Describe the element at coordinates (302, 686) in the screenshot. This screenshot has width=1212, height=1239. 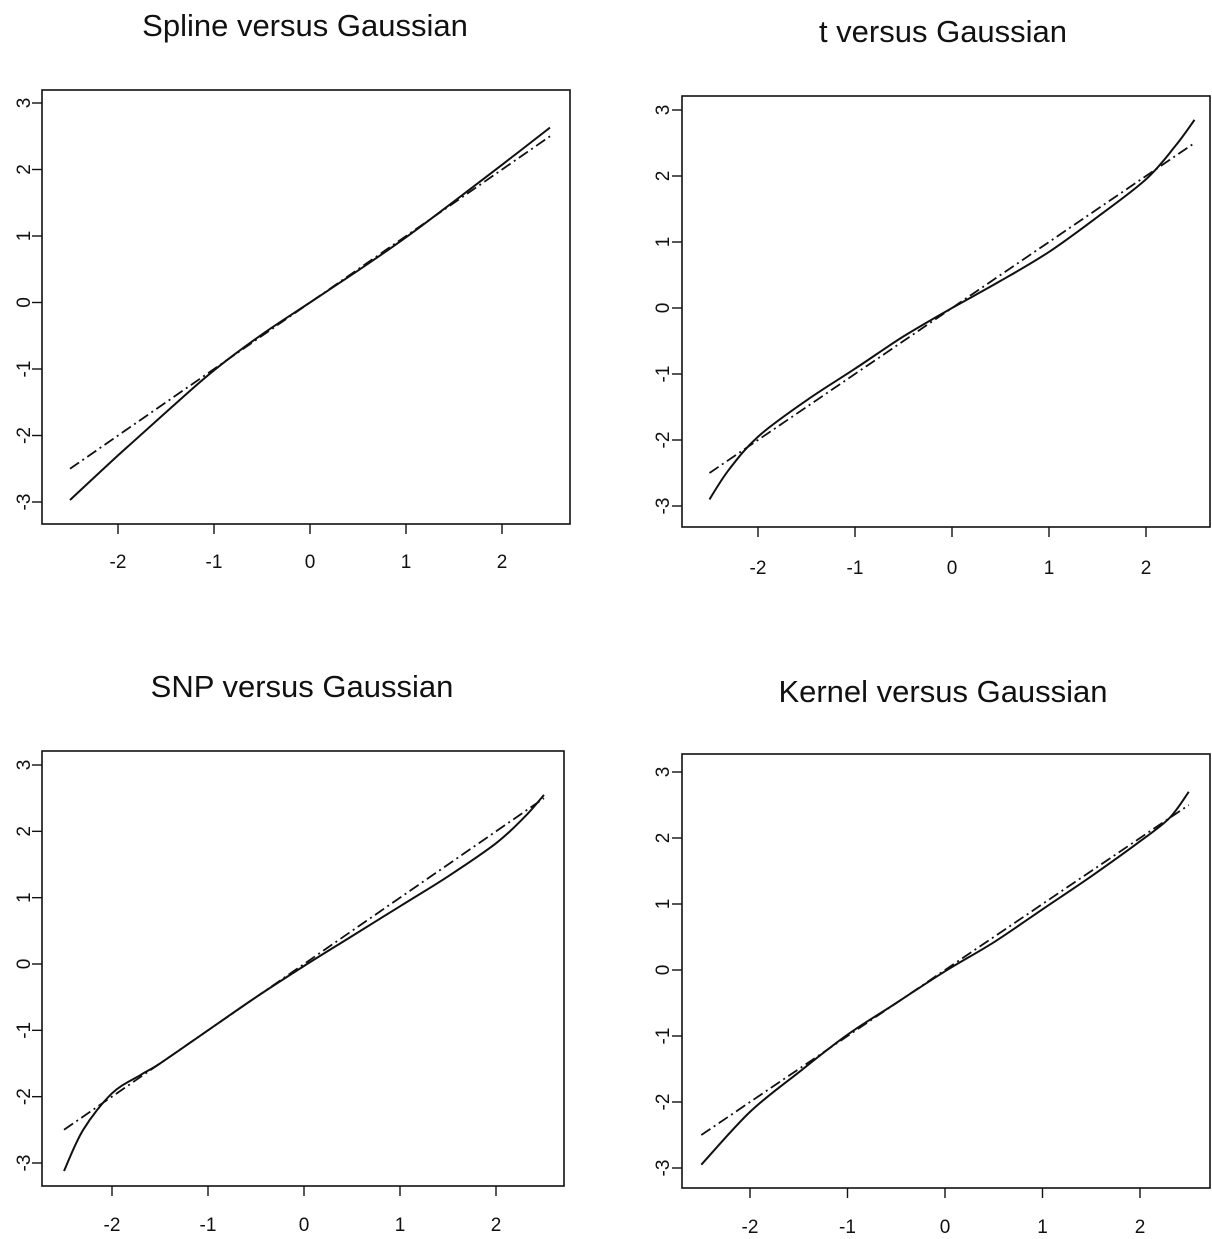
I see `chart-title: SNP versus Gaussian` at that location.